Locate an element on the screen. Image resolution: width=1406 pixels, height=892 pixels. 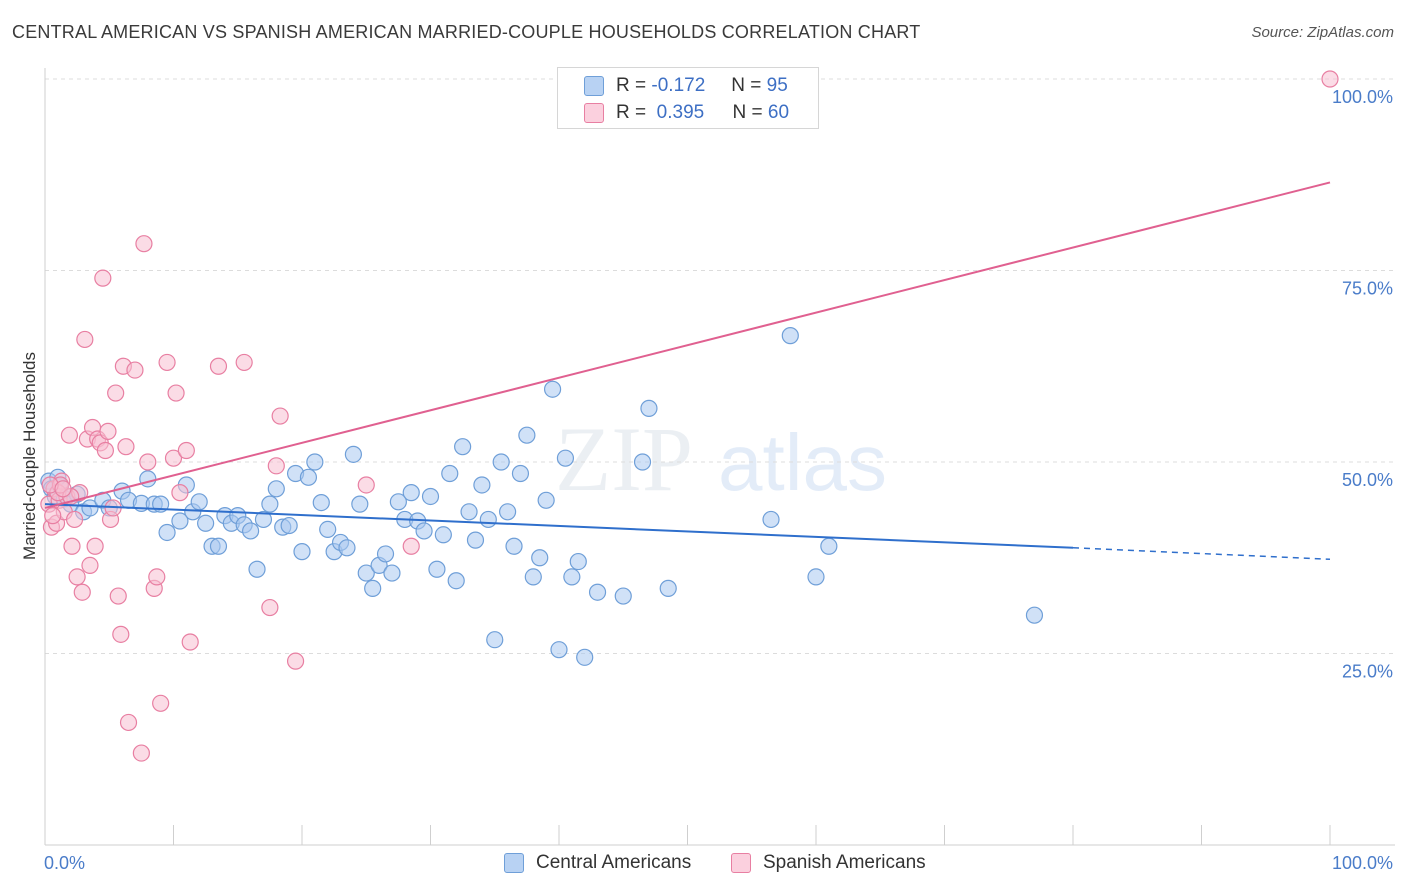
trend-line-central-americans is located at coordinates (559, 526).